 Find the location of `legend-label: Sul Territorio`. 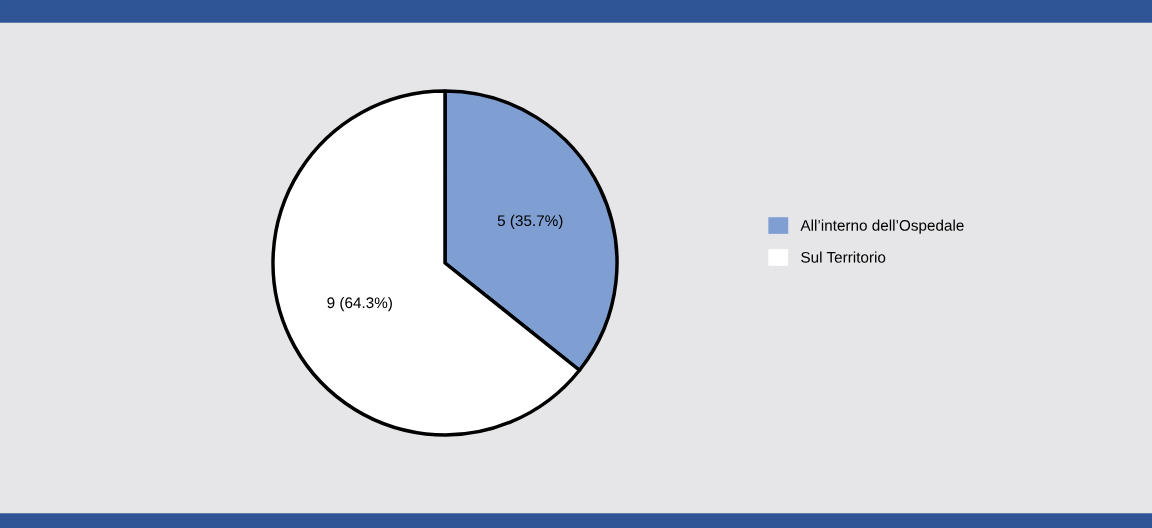

legend-label: Sul Territorio is located at coordinates (843, 257).